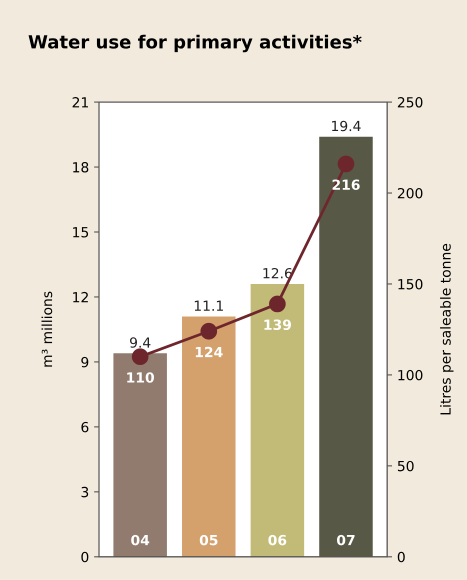  I want to click on y2-axis-title: Litres per saleable tonne, so click(447, 329).